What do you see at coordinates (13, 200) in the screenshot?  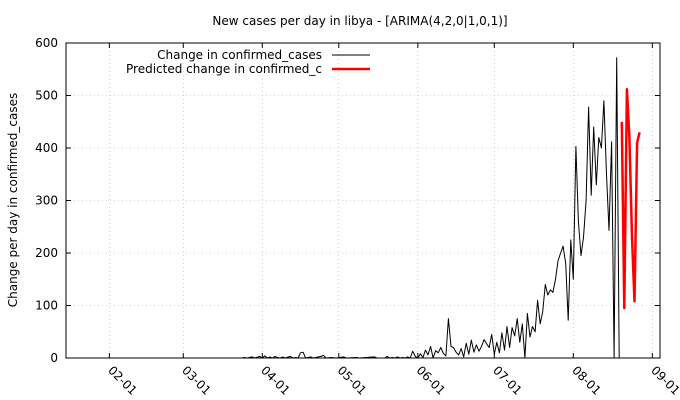 I see `y-axis-label: Change per day in confirmed_cases` at bounding box center [13, 200].